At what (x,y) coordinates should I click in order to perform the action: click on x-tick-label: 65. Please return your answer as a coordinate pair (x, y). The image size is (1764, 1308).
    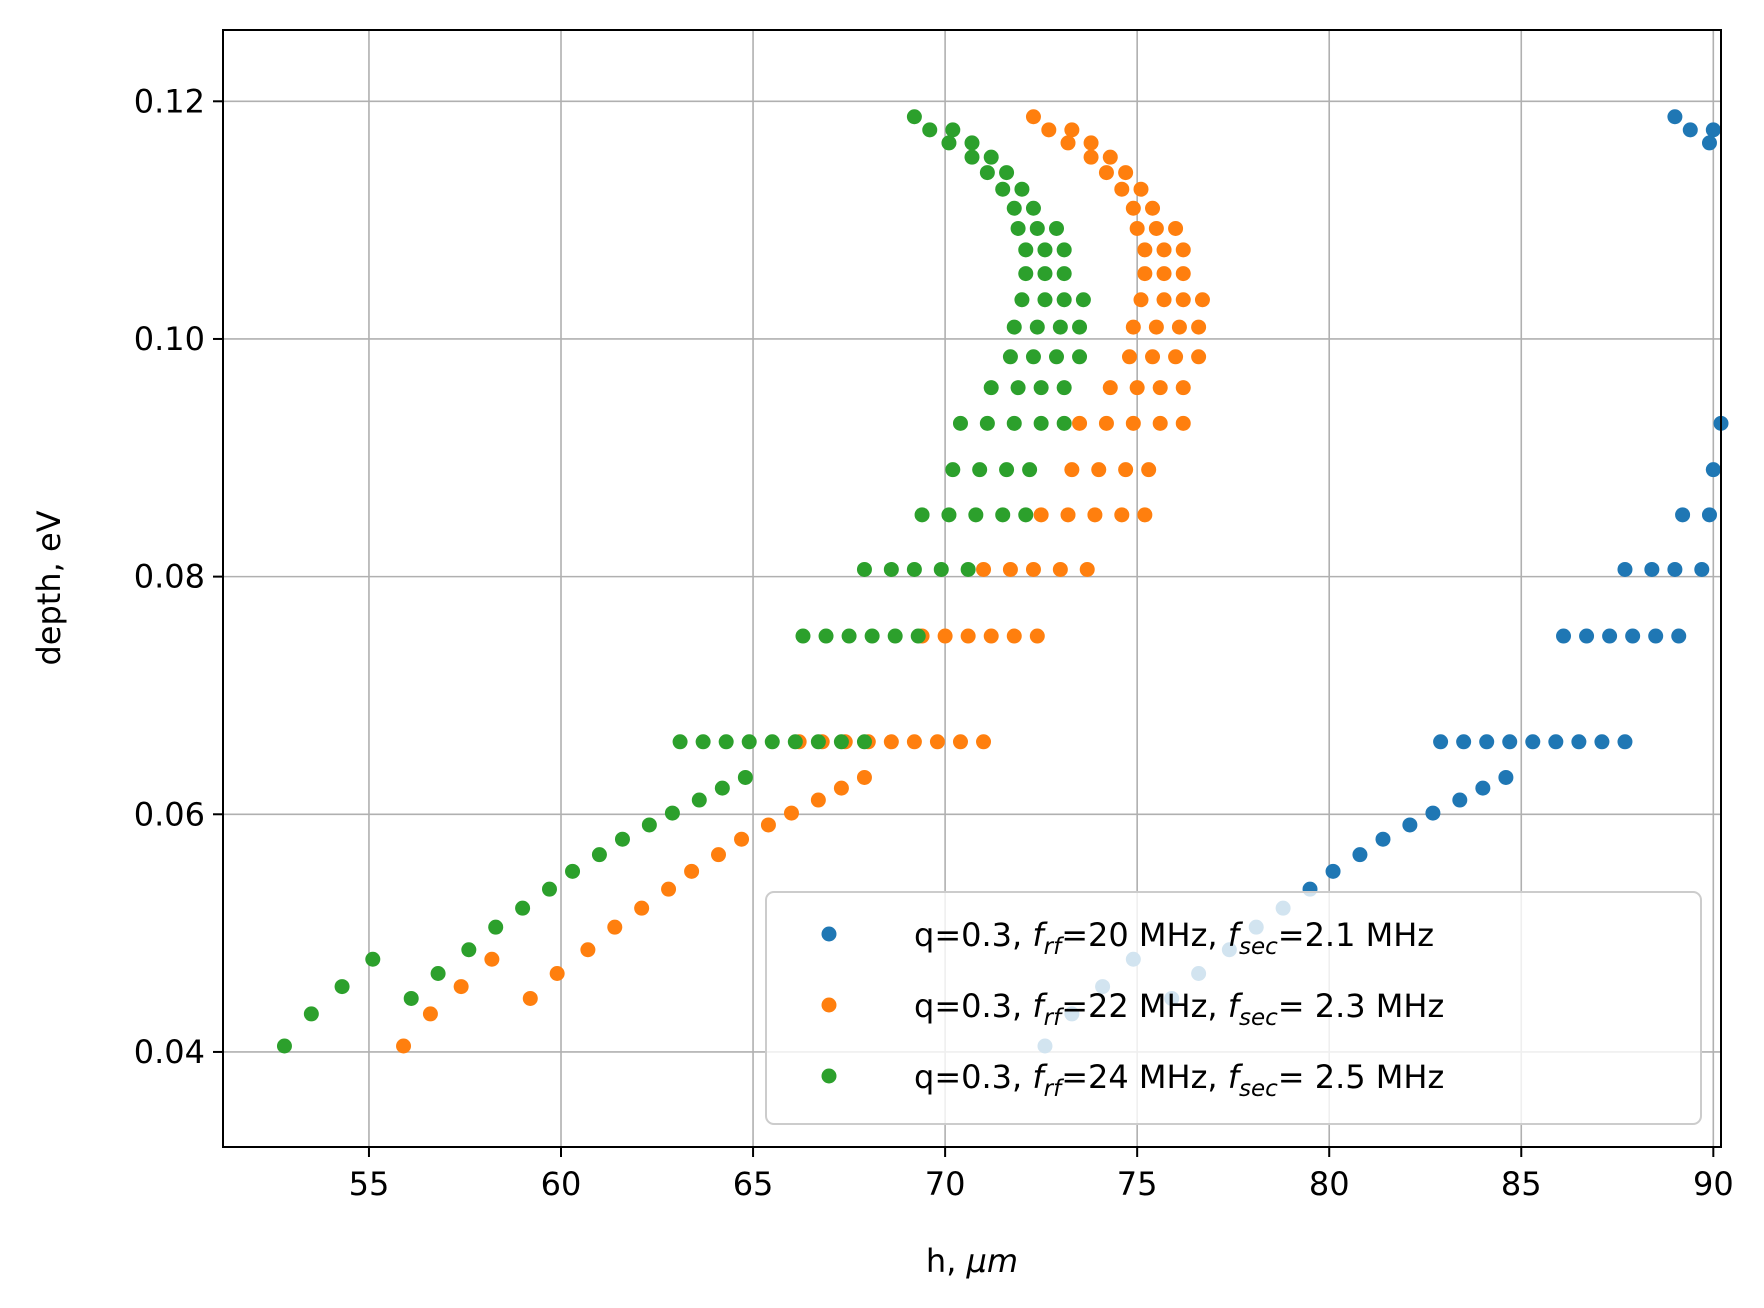
    Looking at the image, I should click on (753, 1184).